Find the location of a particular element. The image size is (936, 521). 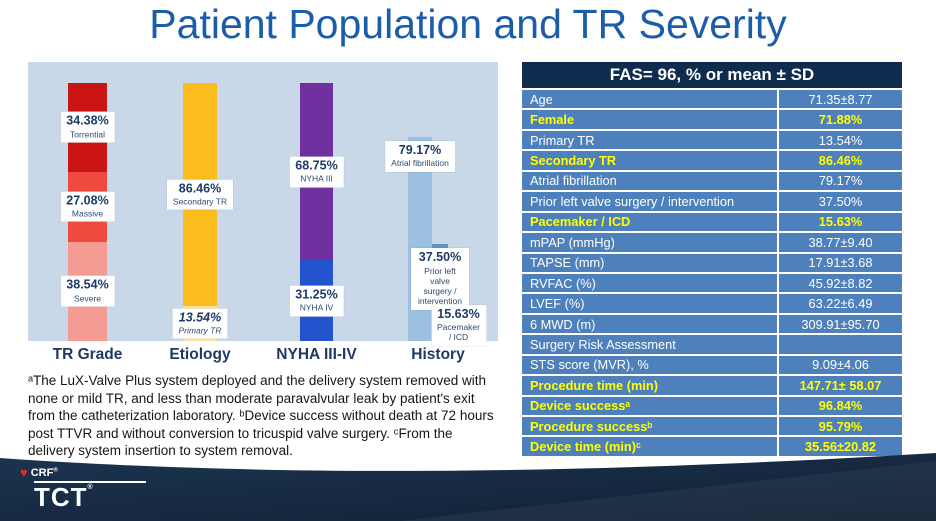

table-row: Atrial fibrillation 79.17% is located at coordinates (712, 181).